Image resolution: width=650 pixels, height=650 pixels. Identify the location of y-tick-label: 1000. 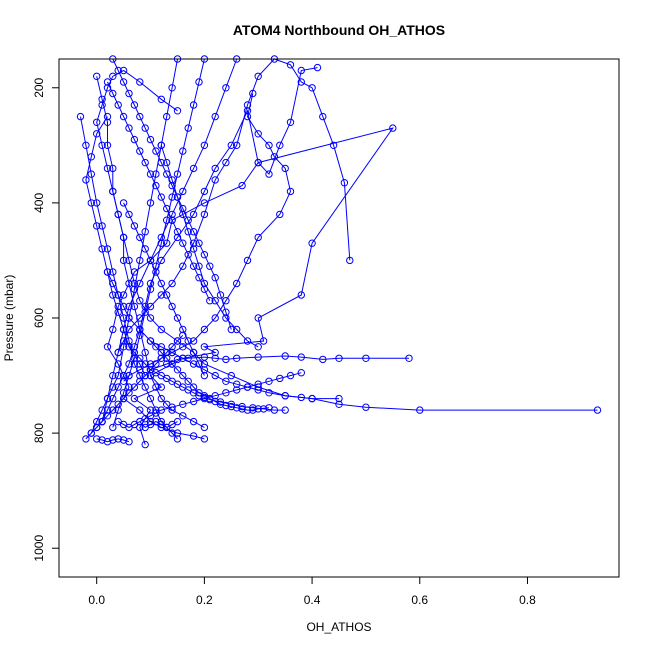
(39, 548).